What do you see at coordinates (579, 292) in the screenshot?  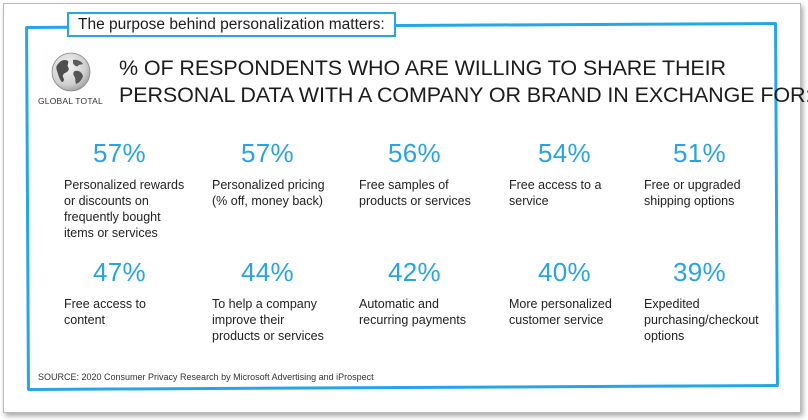 I see `stat-item: 40% More personalized customer service` at bounding box center [579, 292].